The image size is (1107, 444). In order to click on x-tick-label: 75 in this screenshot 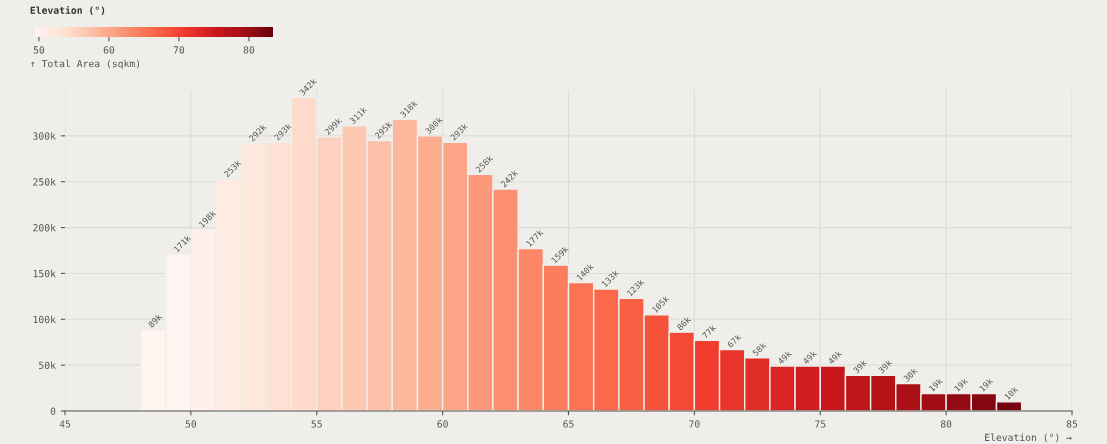, I will do `click(820, 424)`.